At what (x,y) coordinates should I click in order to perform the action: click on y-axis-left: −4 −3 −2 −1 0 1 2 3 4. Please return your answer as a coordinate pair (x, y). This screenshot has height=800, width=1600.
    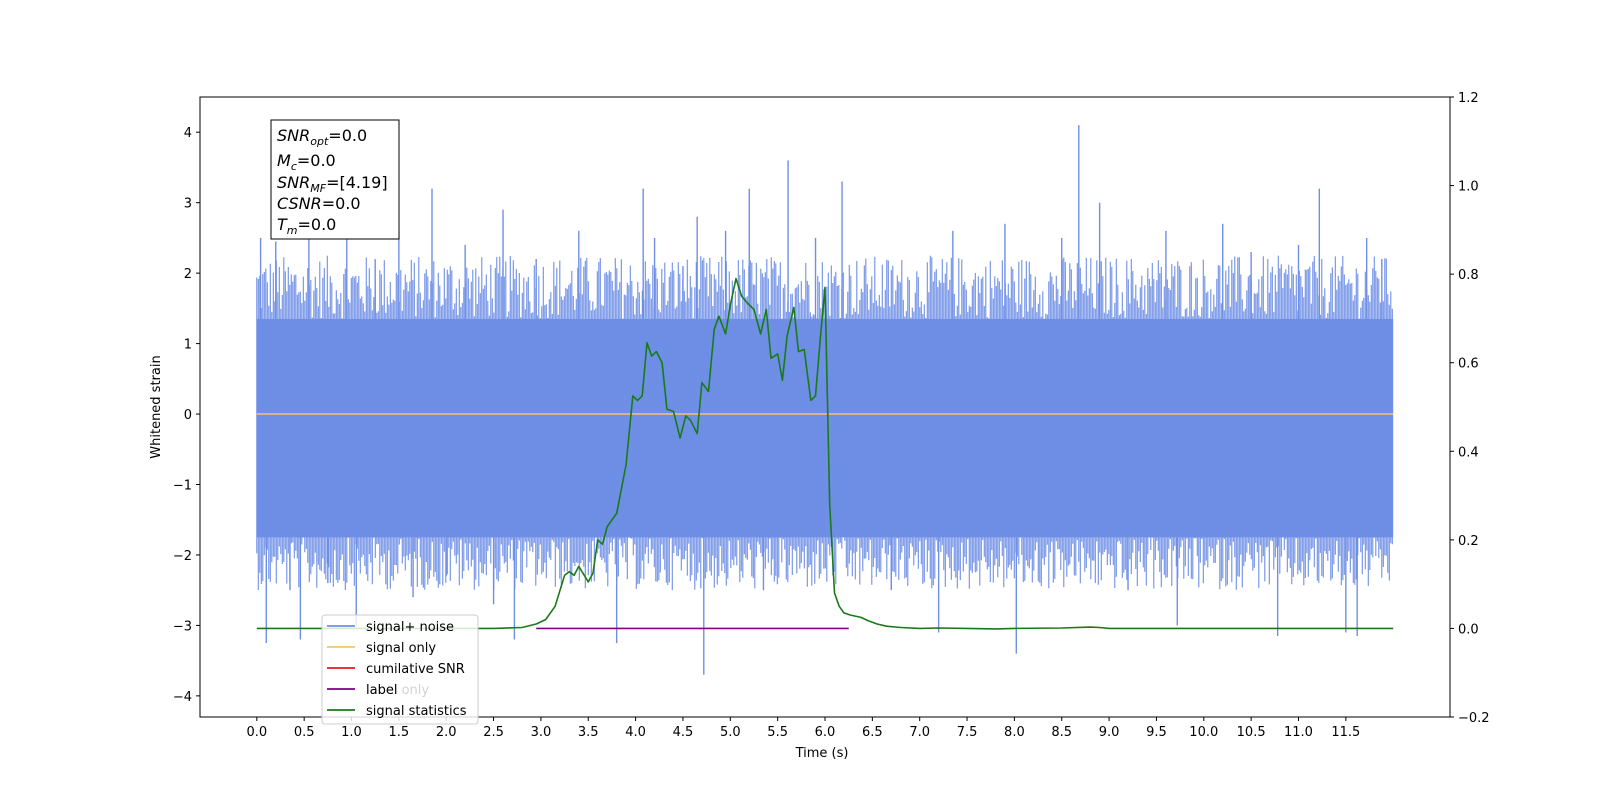
    Looking at the image, I should click on (186, 415).